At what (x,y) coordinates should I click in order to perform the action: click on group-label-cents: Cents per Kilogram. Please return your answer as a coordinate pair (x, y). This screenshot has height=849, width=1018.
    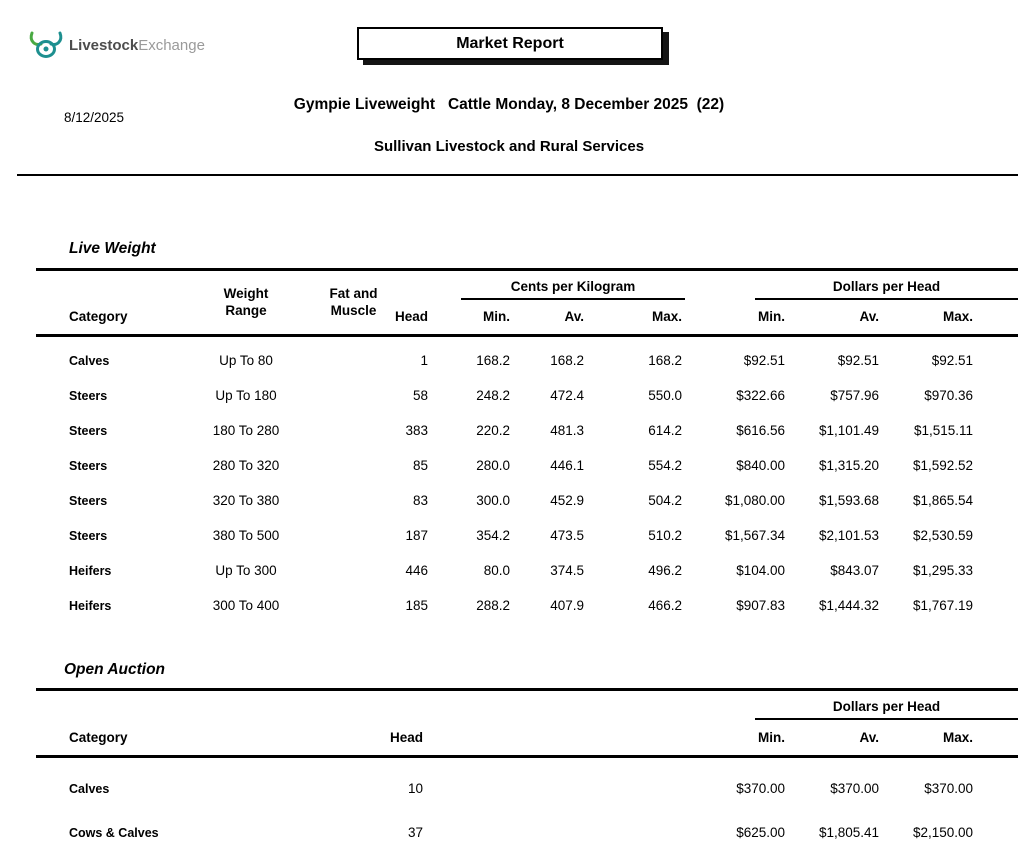
    Looking at the image, I should click on (573, 289).